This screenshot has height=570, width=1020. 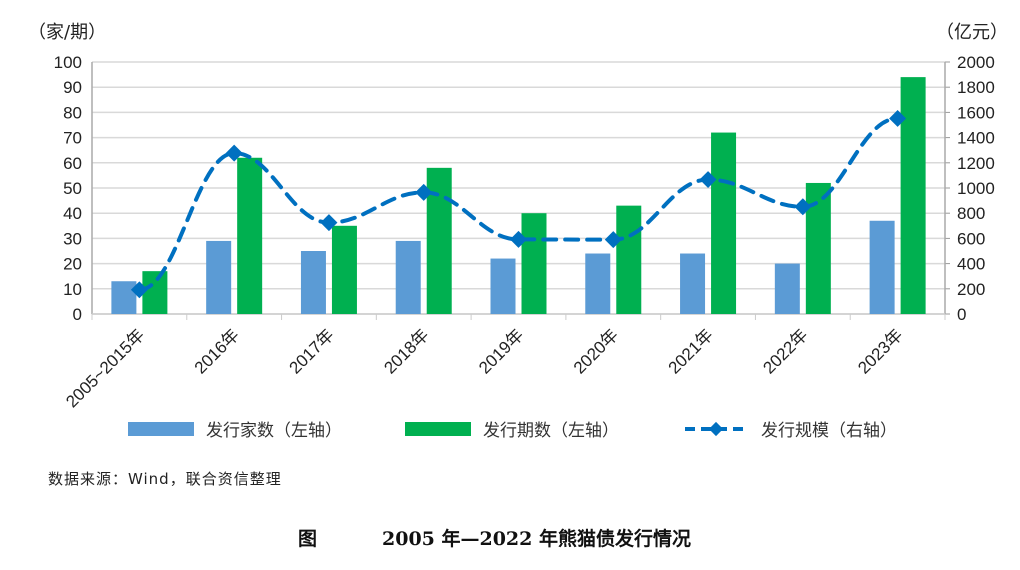 I want to click on left-tick-label: 20, so click(x=72, y=264).